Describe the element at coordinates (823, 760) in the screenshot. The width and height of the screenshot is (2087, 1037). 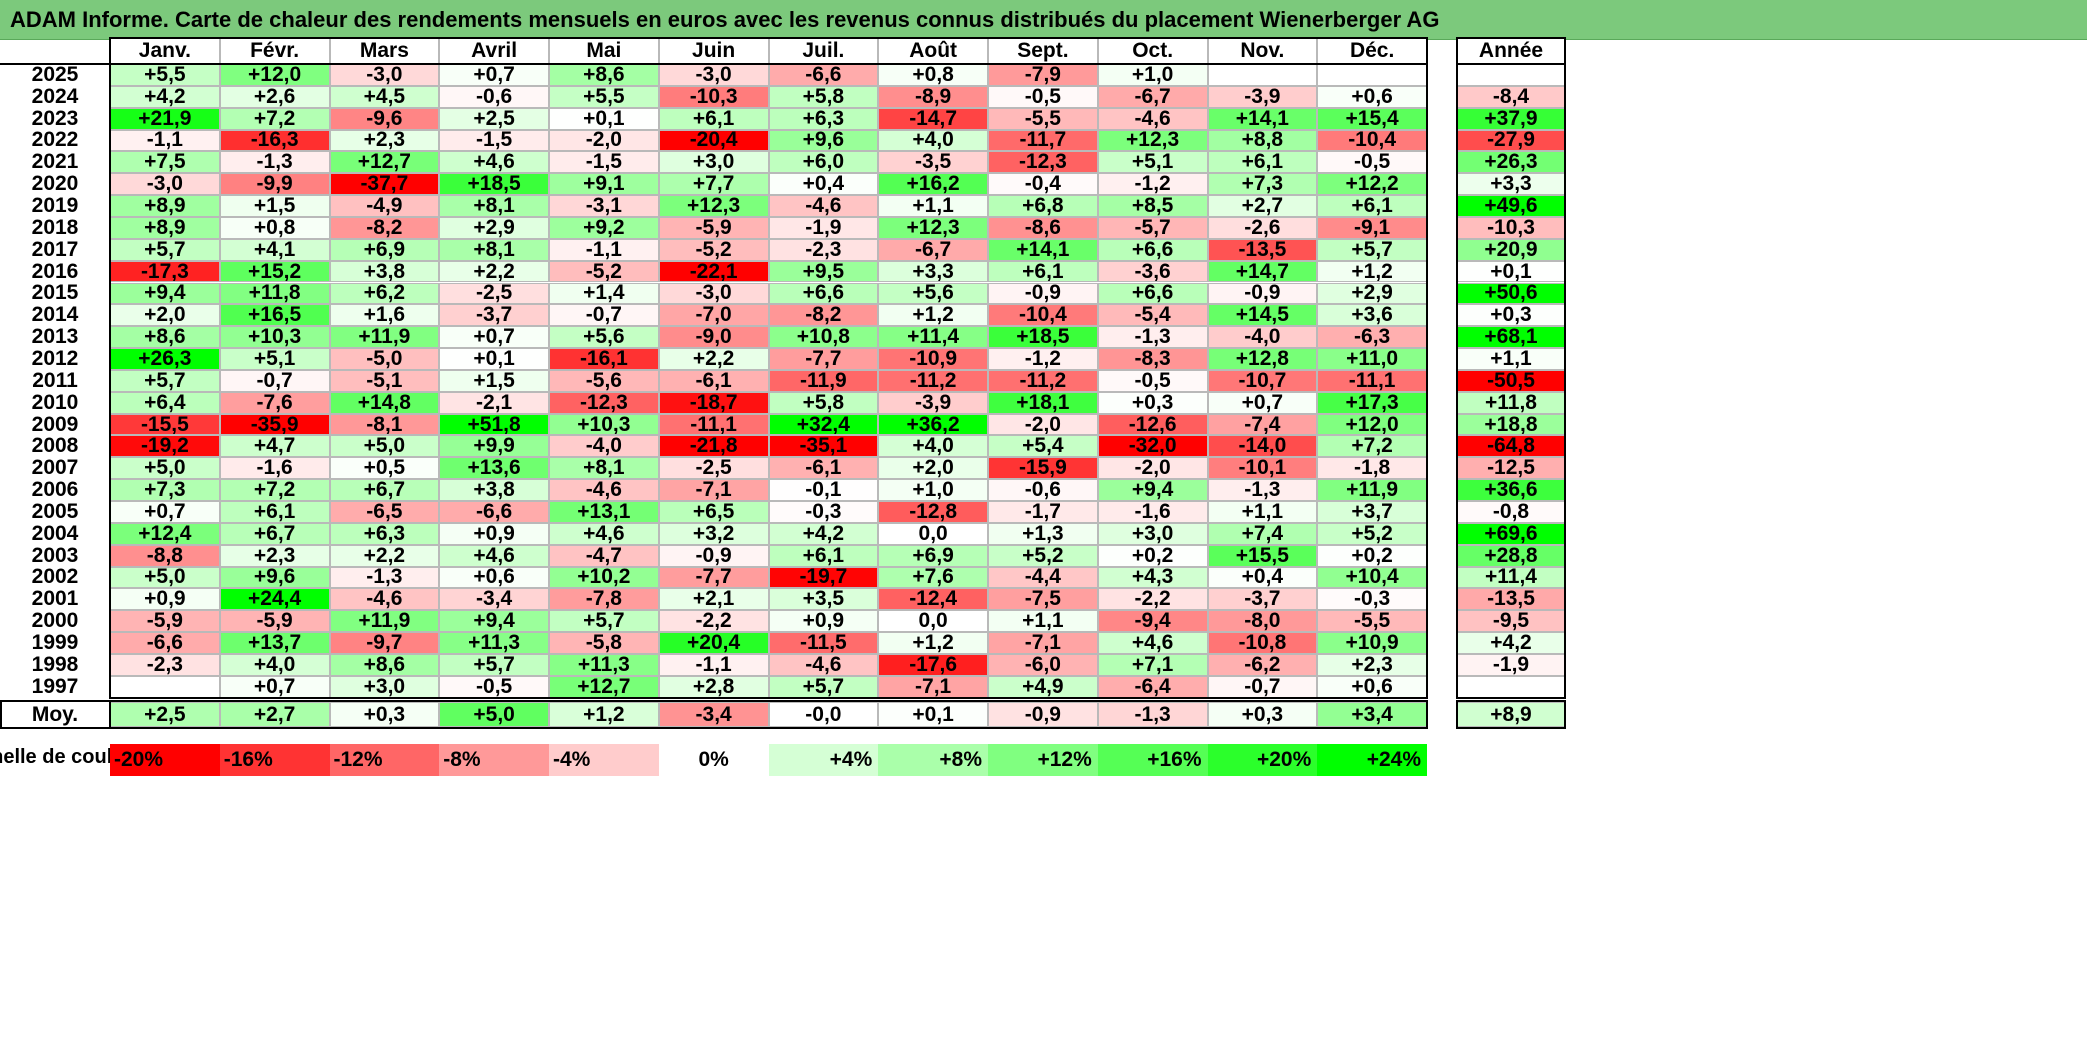
I see `color-scale-swatch: +4%` at that location.